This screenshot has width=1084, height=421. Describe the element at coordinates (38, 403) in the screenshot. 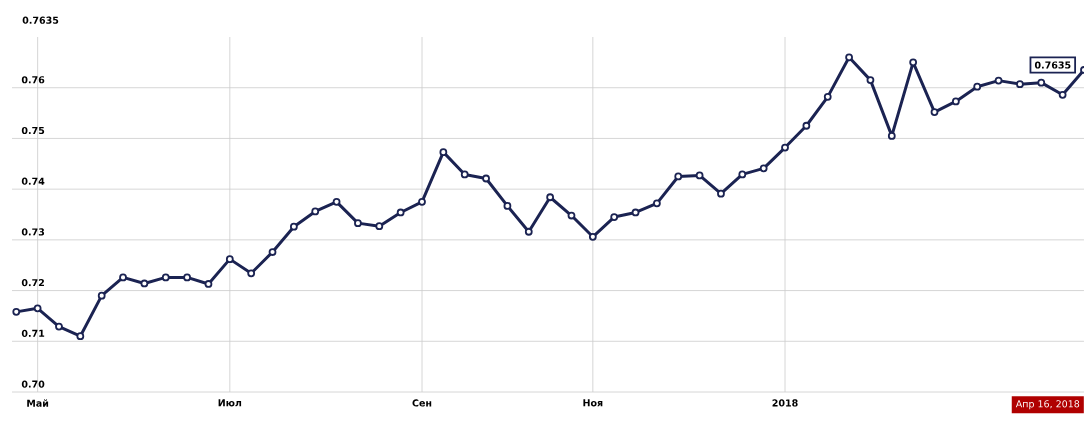

I see `x-tick-label: Май` at that location.